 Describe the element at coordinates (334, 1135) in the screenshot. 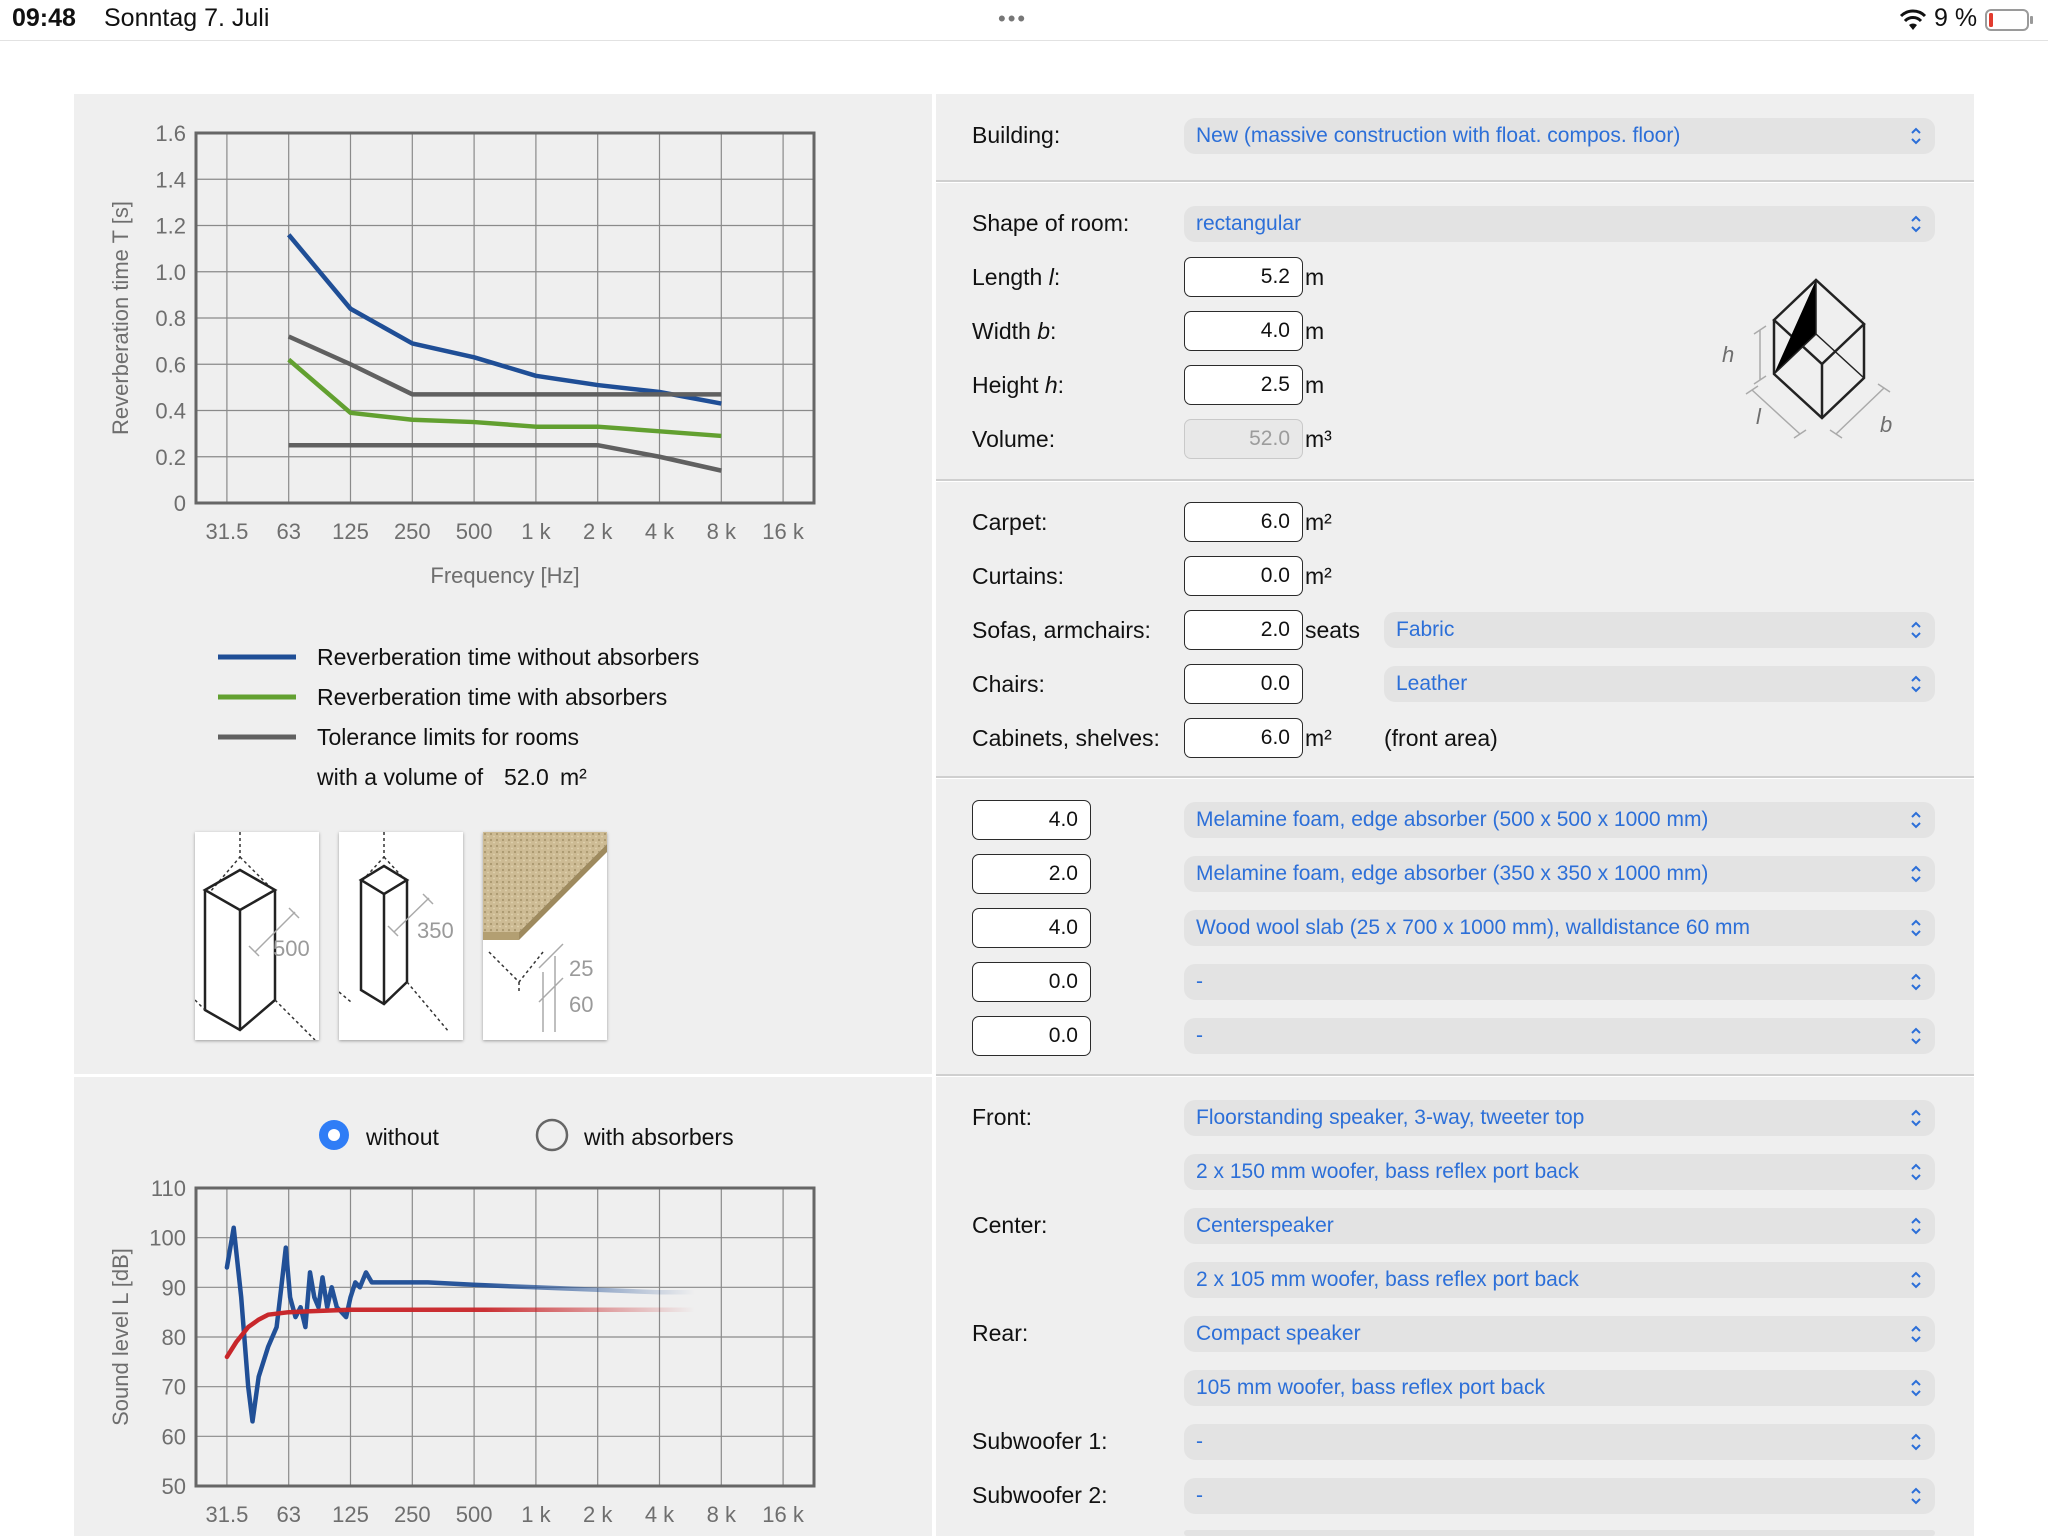

I see `radio-without` at that location.